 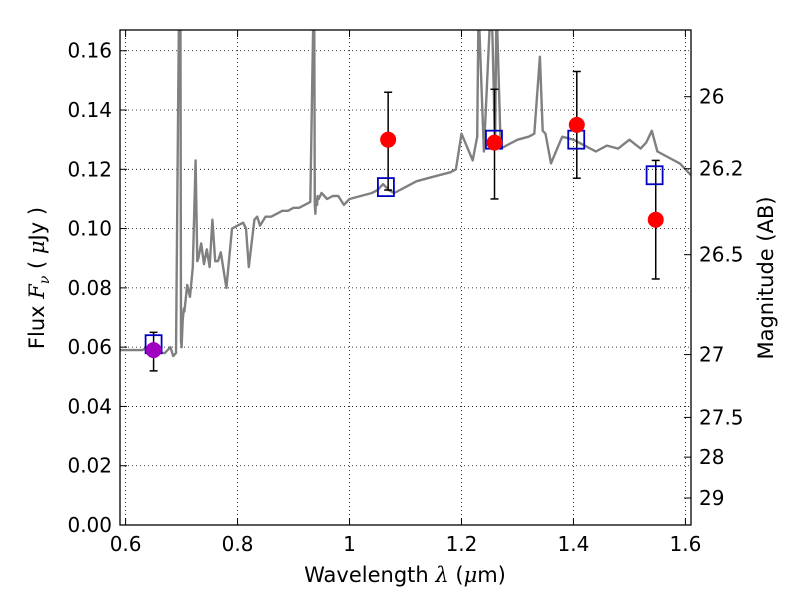 I want to click on y-tick-label: 0.06, so click(x=89, y=347).